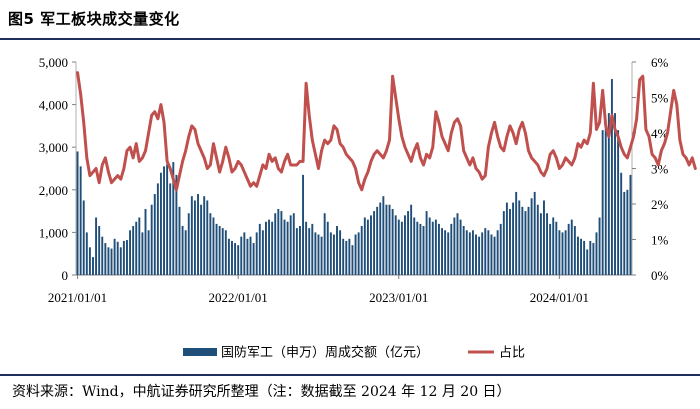 The image size is (700, 409). What do you see at coordinates (350, 19) in the screenshot?
I see `figure-header: 图5 军工板块成交量变化` at bounding box center [350, 19].